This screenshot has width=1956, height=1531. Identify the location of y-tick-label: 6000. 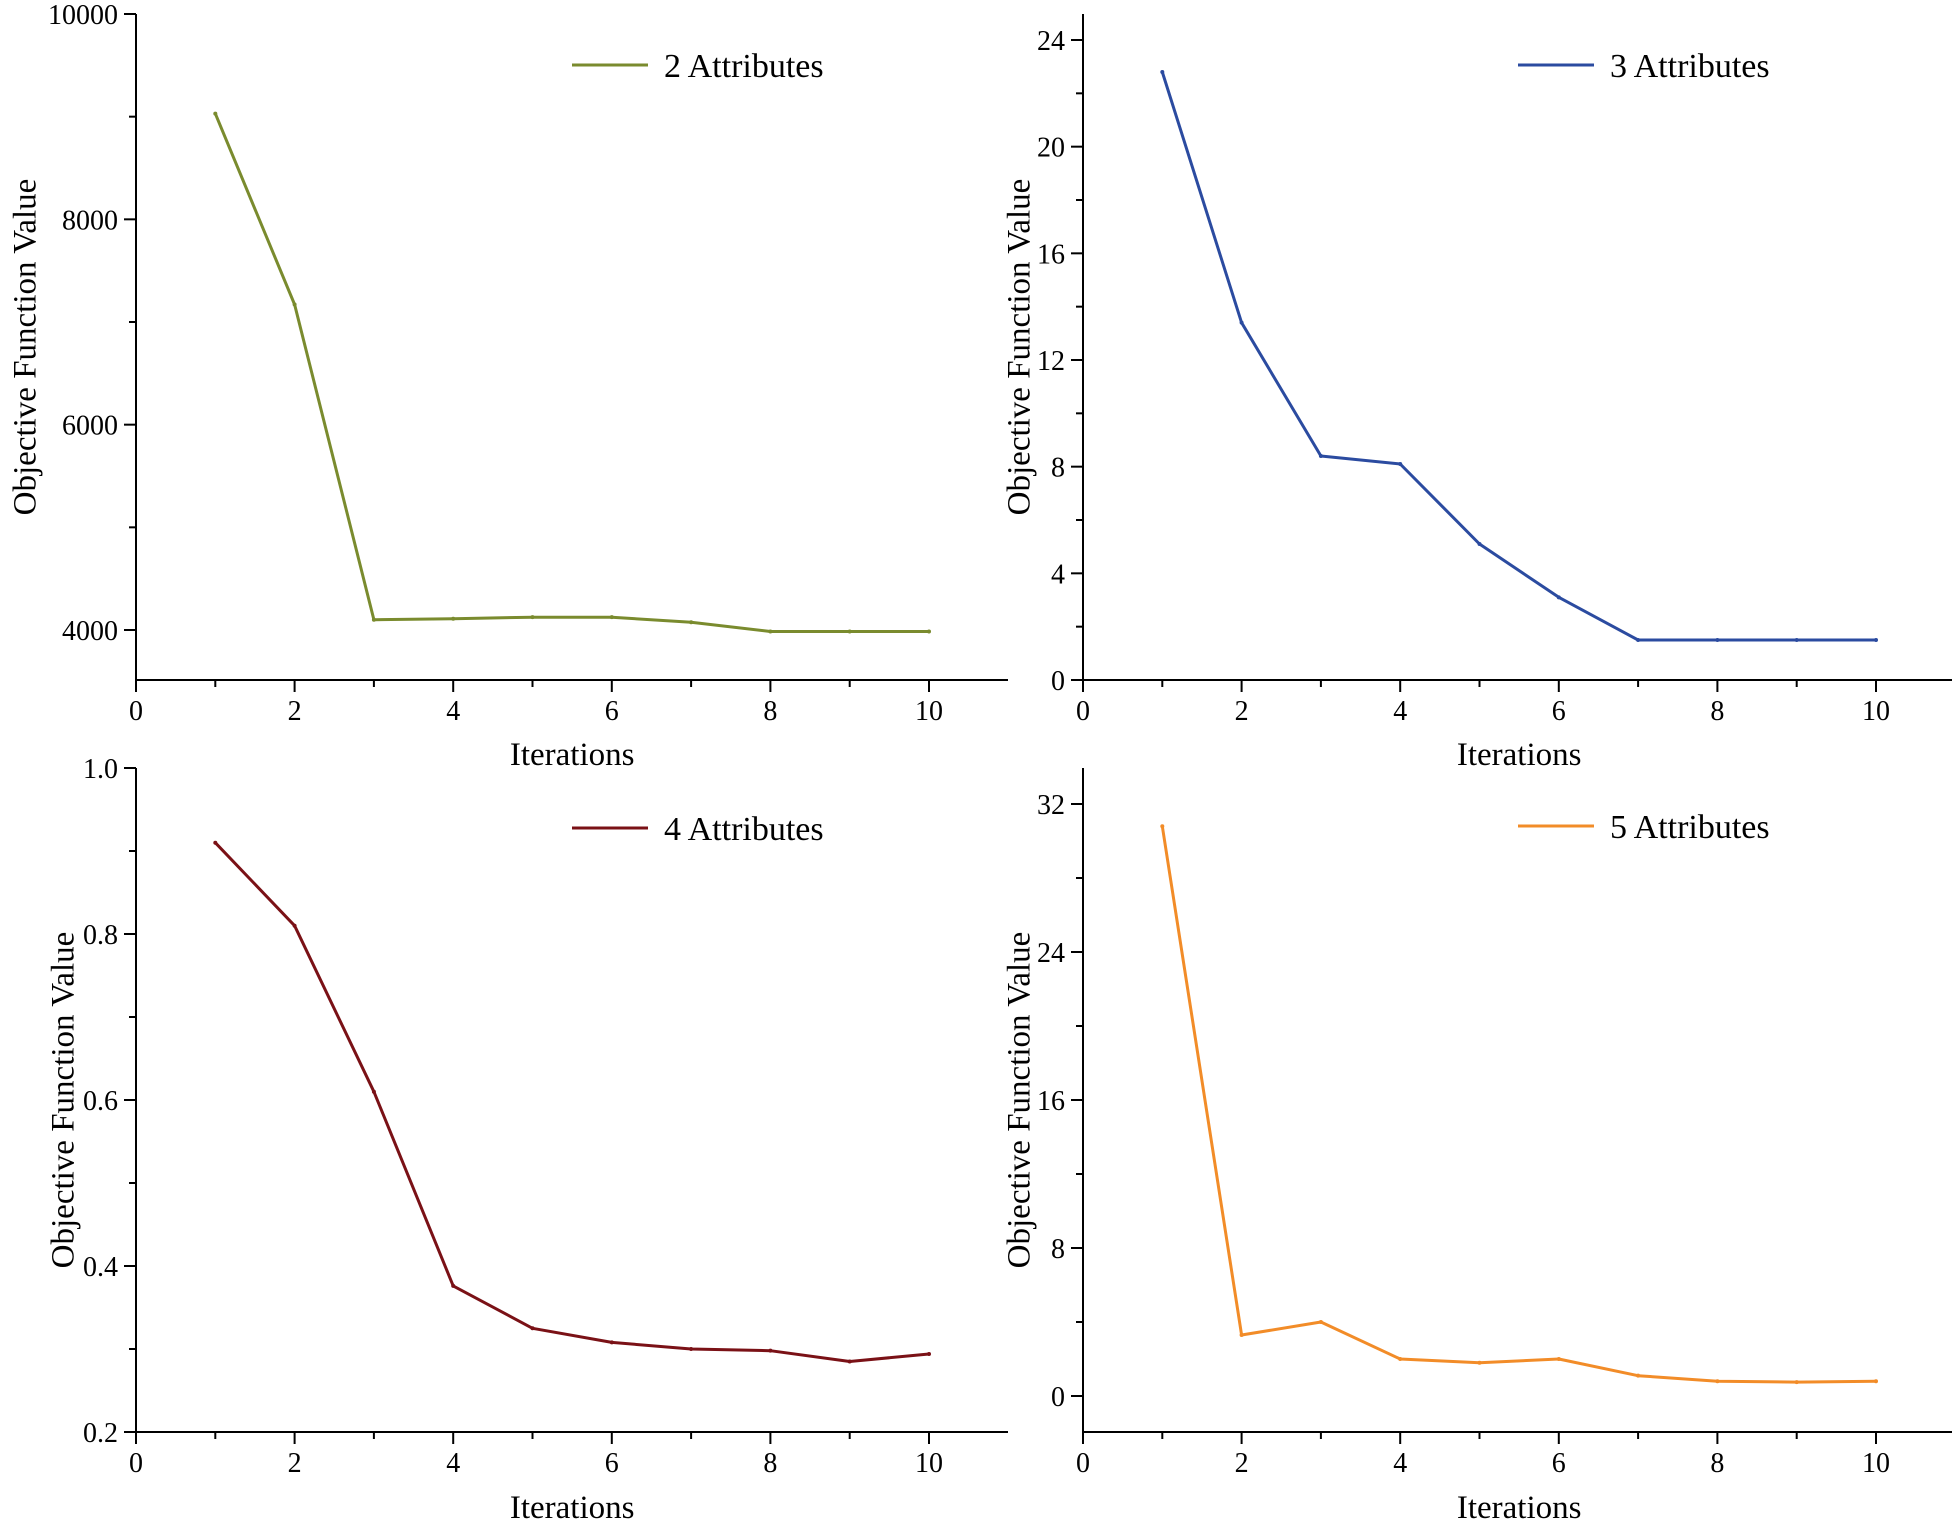
(90, 426).